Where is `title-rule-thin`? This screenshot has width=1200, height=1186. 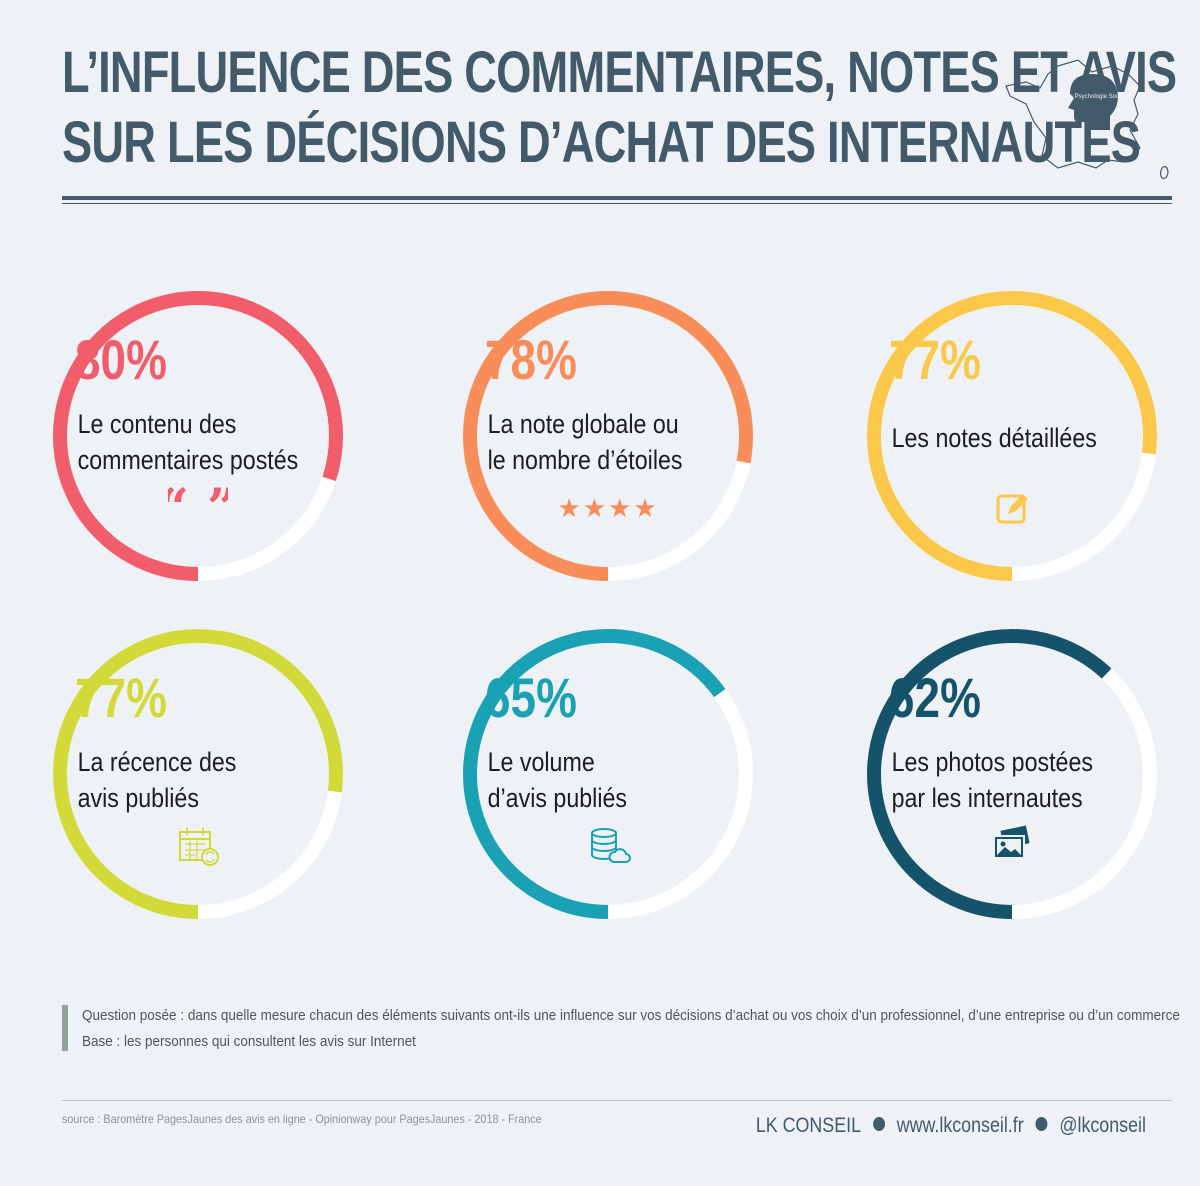
title-rule-thin is located at coordinates (617, 203).